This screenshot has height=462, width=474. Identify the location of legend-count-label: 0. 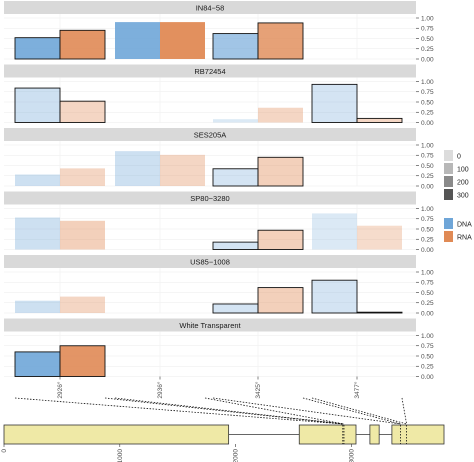
(459, 157).